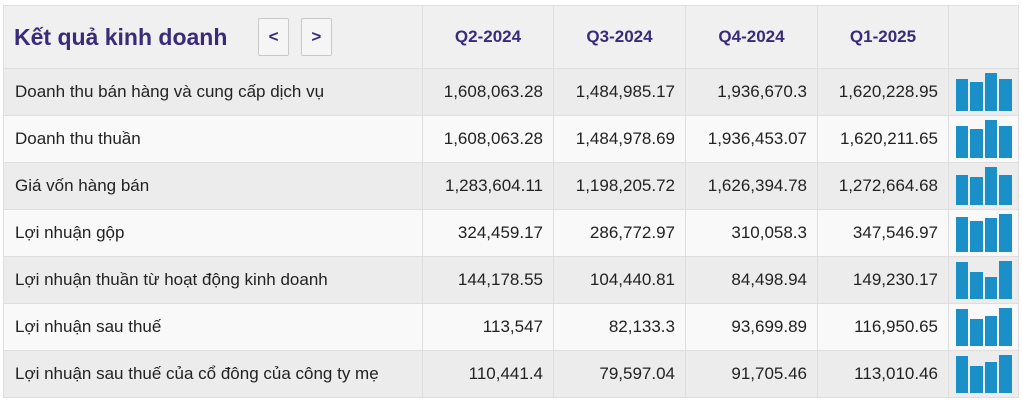 The height and width of the screenshot is (403, 1022). What do you see at coordinates (883, 233) in the screenshot?
I see `value-cell: 347,546.97` at bounding box center [883, 233].